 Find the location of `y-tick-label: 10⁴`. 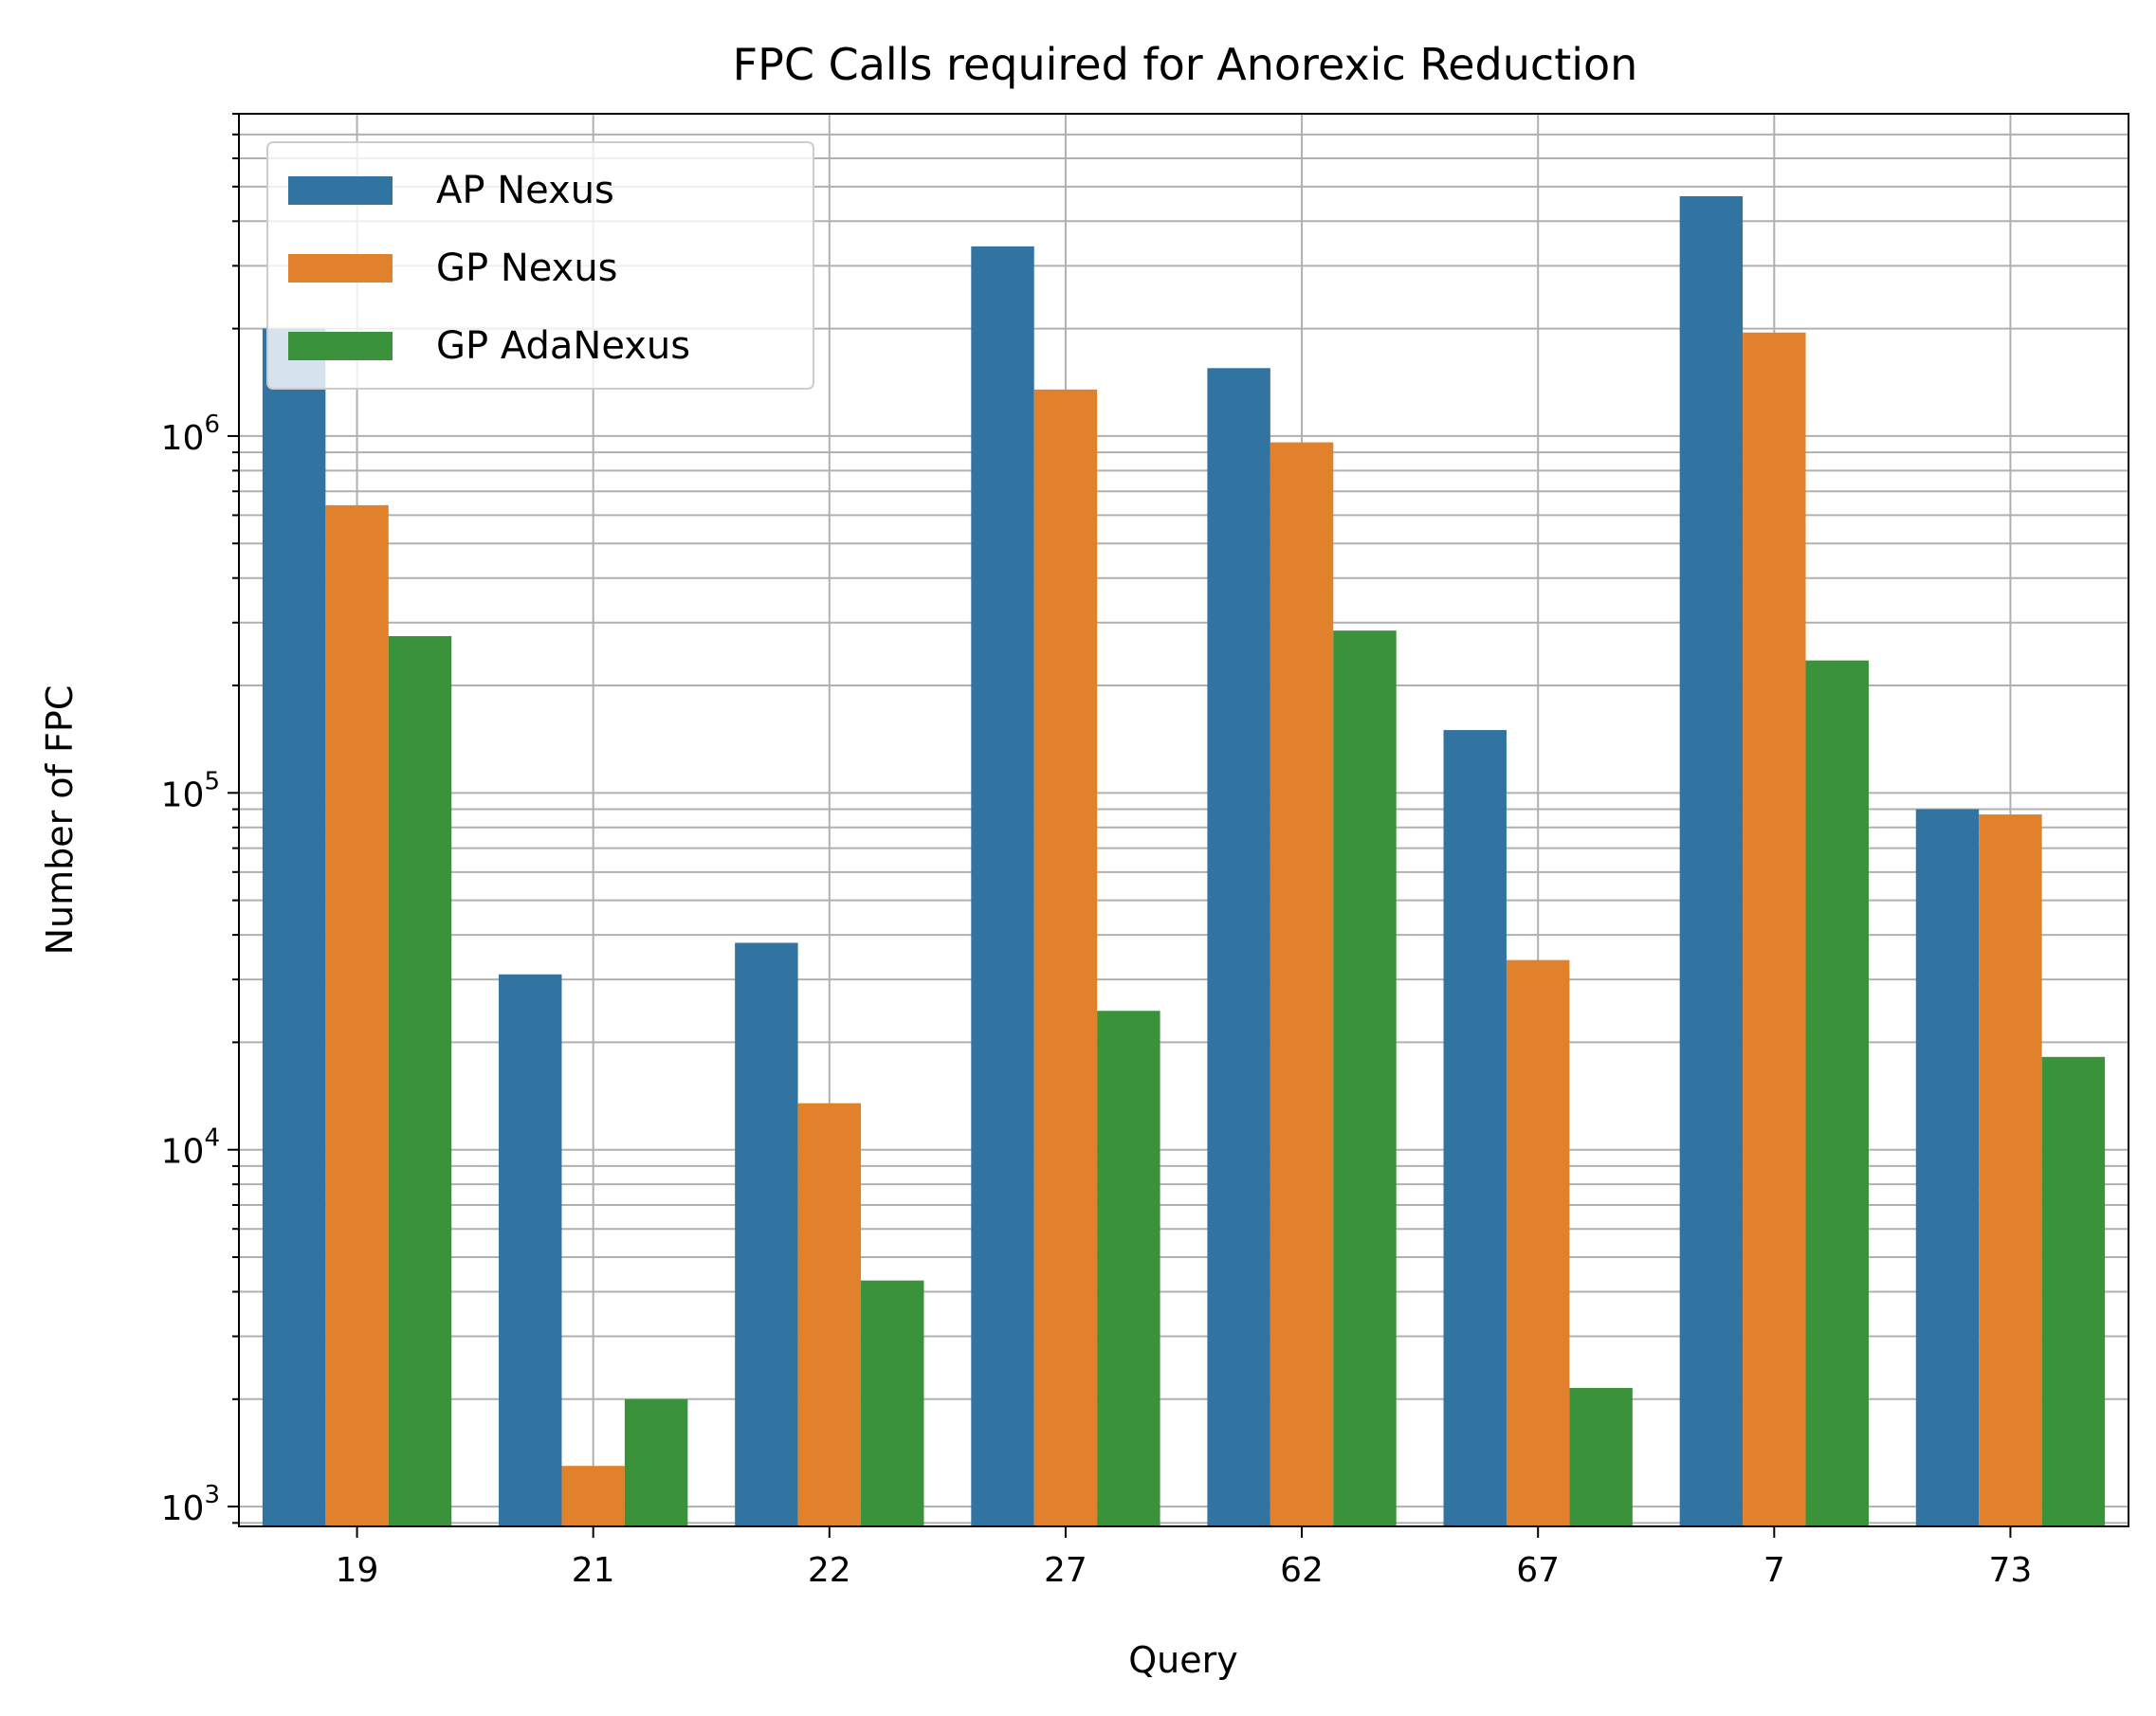

y-tick-label: 10⁴ is located at coordinates (190, 1148).